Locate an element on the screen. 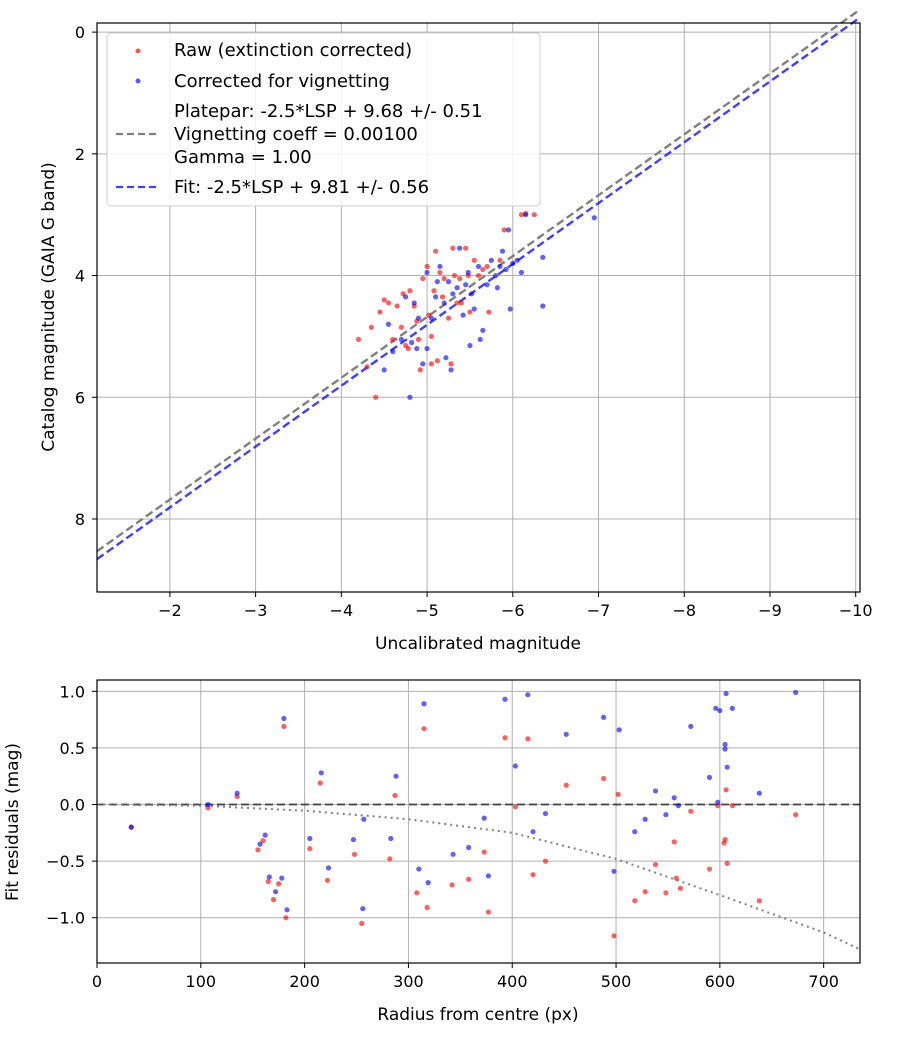  top-x-tick-label: −10 is located at coordinates (856, 610).